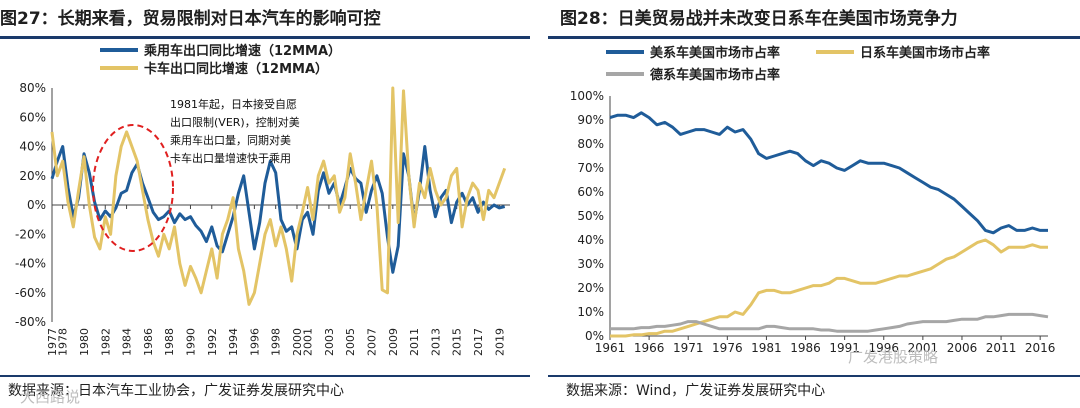 This screenshot has width=1080, height=408. Describe the element at coordinates (715, 53) in the screenshot. I see `legend-label-1: 美系车美国市场市占率` at that location.